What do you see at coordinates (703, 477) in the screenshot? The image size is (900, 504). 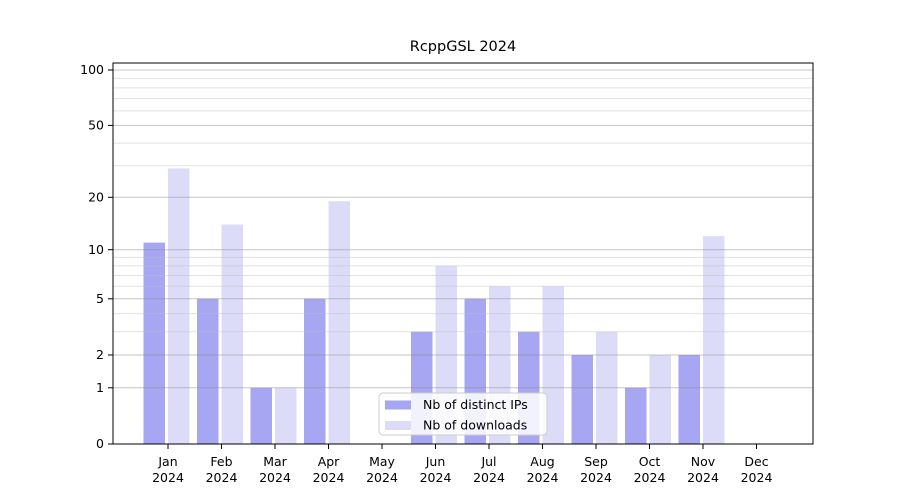 I see `x-tick-label-year-nov: 2024` at bounding box center [703, 477].